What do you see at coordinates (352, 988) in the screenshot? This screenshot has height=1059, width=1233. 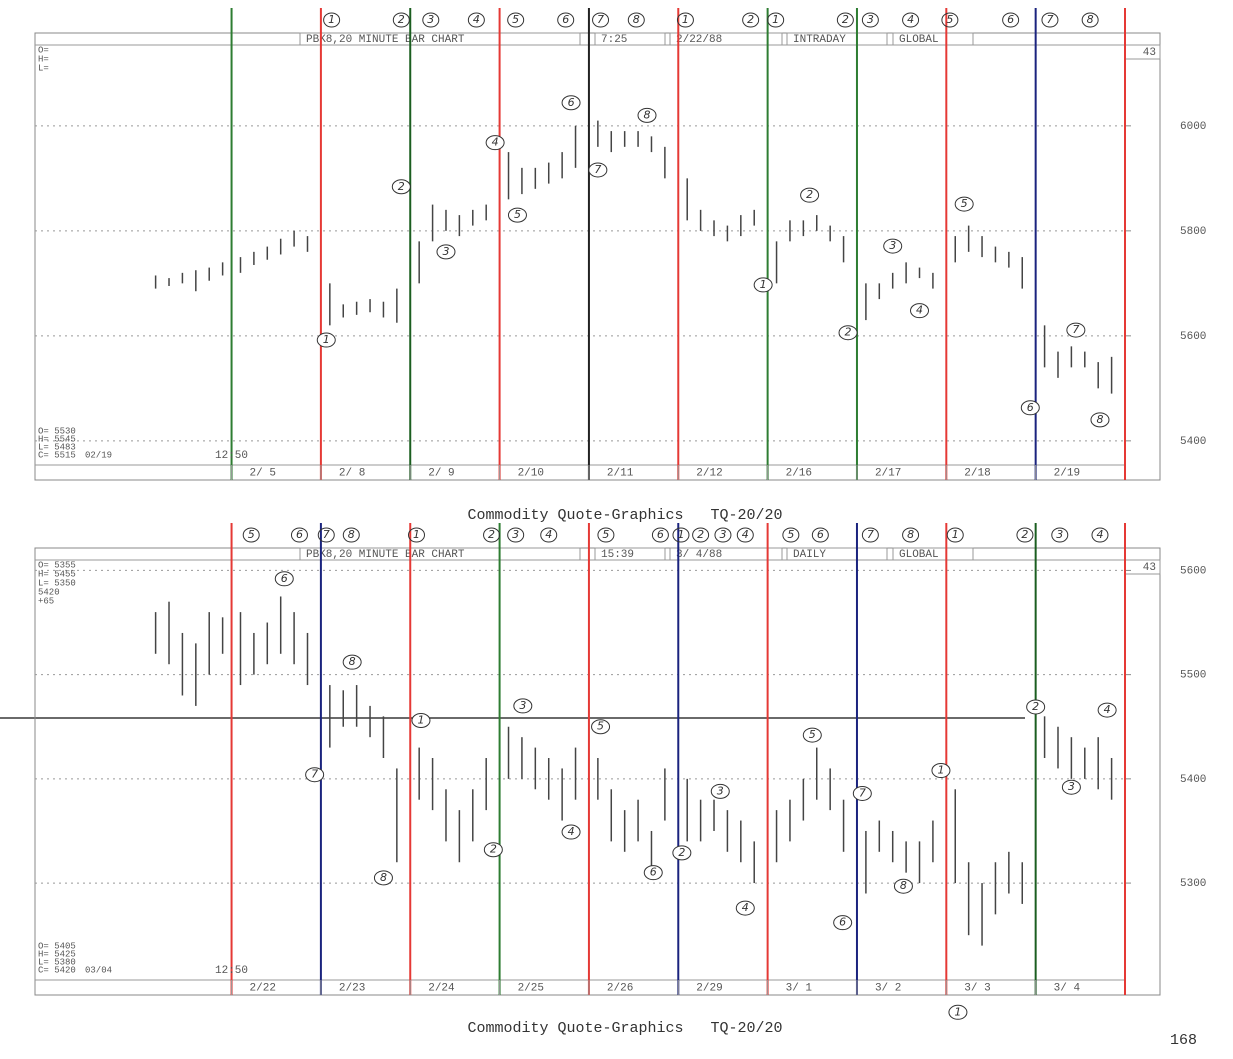 I see `x-tick-label: 2/23` at bounding box center [352, 988].